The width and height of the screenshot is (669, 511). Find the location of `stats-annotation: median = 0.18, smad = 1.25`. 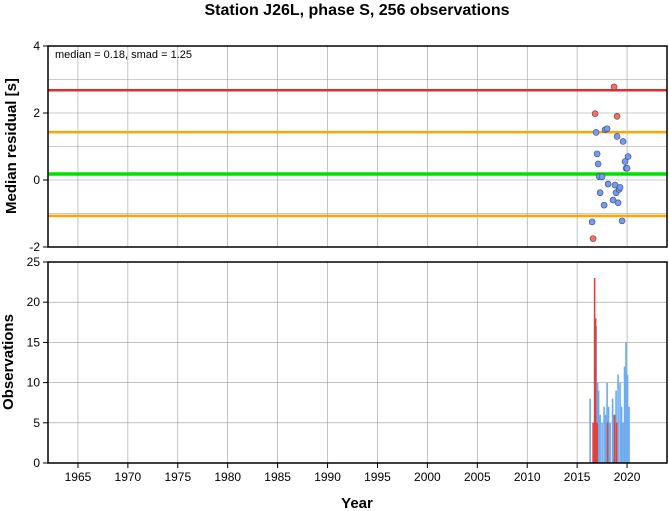

stats-annotation: median = 0.18, smad = 1.25 is located at coordinates (123, 55).